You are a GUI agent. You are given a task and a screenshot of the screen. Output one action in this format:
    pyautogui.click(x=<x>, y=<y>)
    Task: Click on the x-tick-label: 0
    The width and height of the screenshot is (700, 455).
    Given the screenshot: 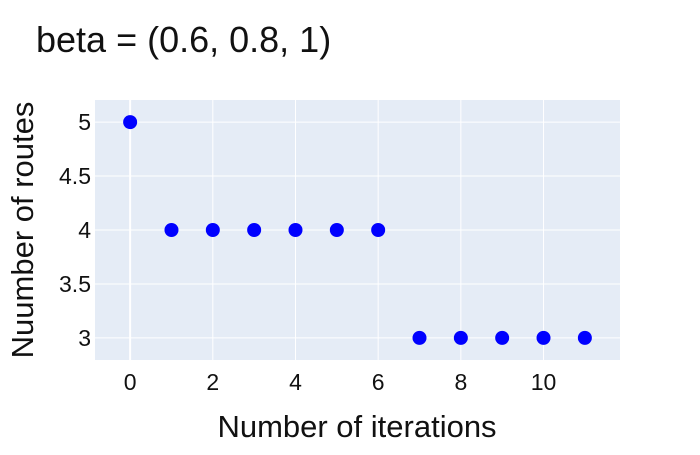 What is the action you would take?
    pyautogui.click(x=130, y=382)
    